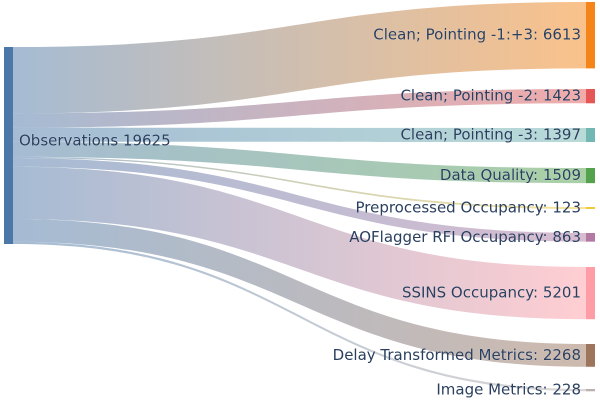 The height and width of the screenshot is (400, 600). I want to click on target-label-clean-pointing-3: Clean; Pointing -3: 1397, so click(490, 135).